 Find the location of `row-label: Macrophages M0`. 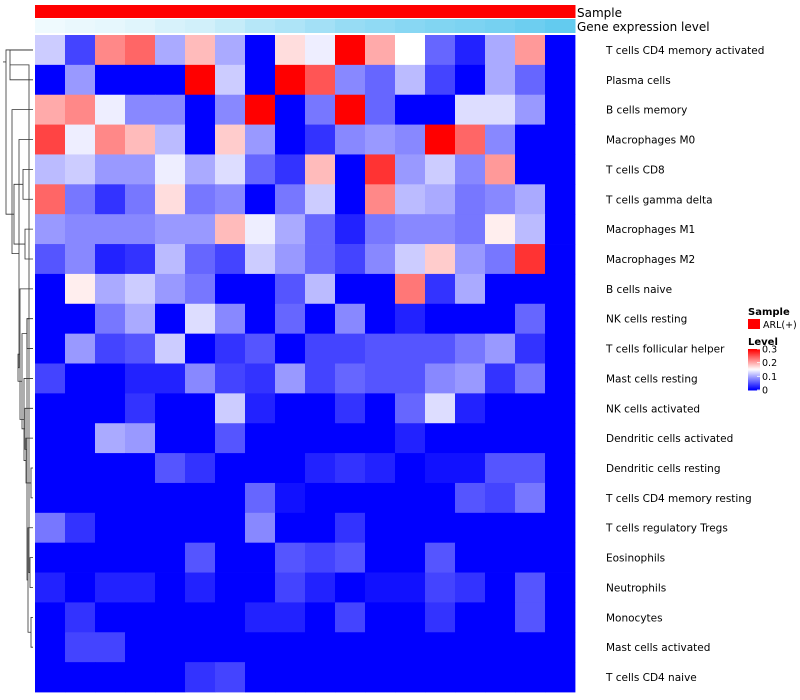

row-label: Macrophages M0 is located at coordinates (650, 141).